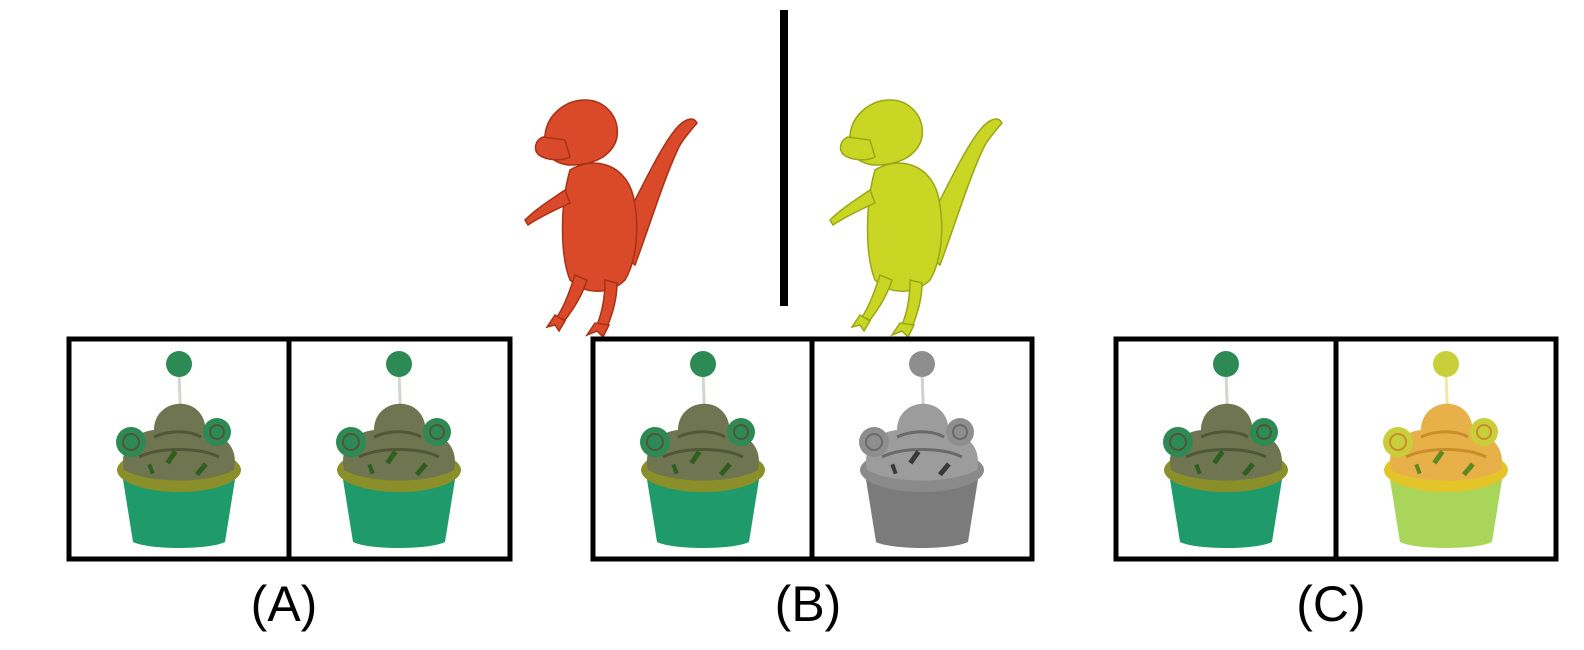 The height and width of the screenshot is (650, 1584). Describe the element at coordinates (916, 218) in the screenshot. I see `dinosaur-yellow-icon` at that location.